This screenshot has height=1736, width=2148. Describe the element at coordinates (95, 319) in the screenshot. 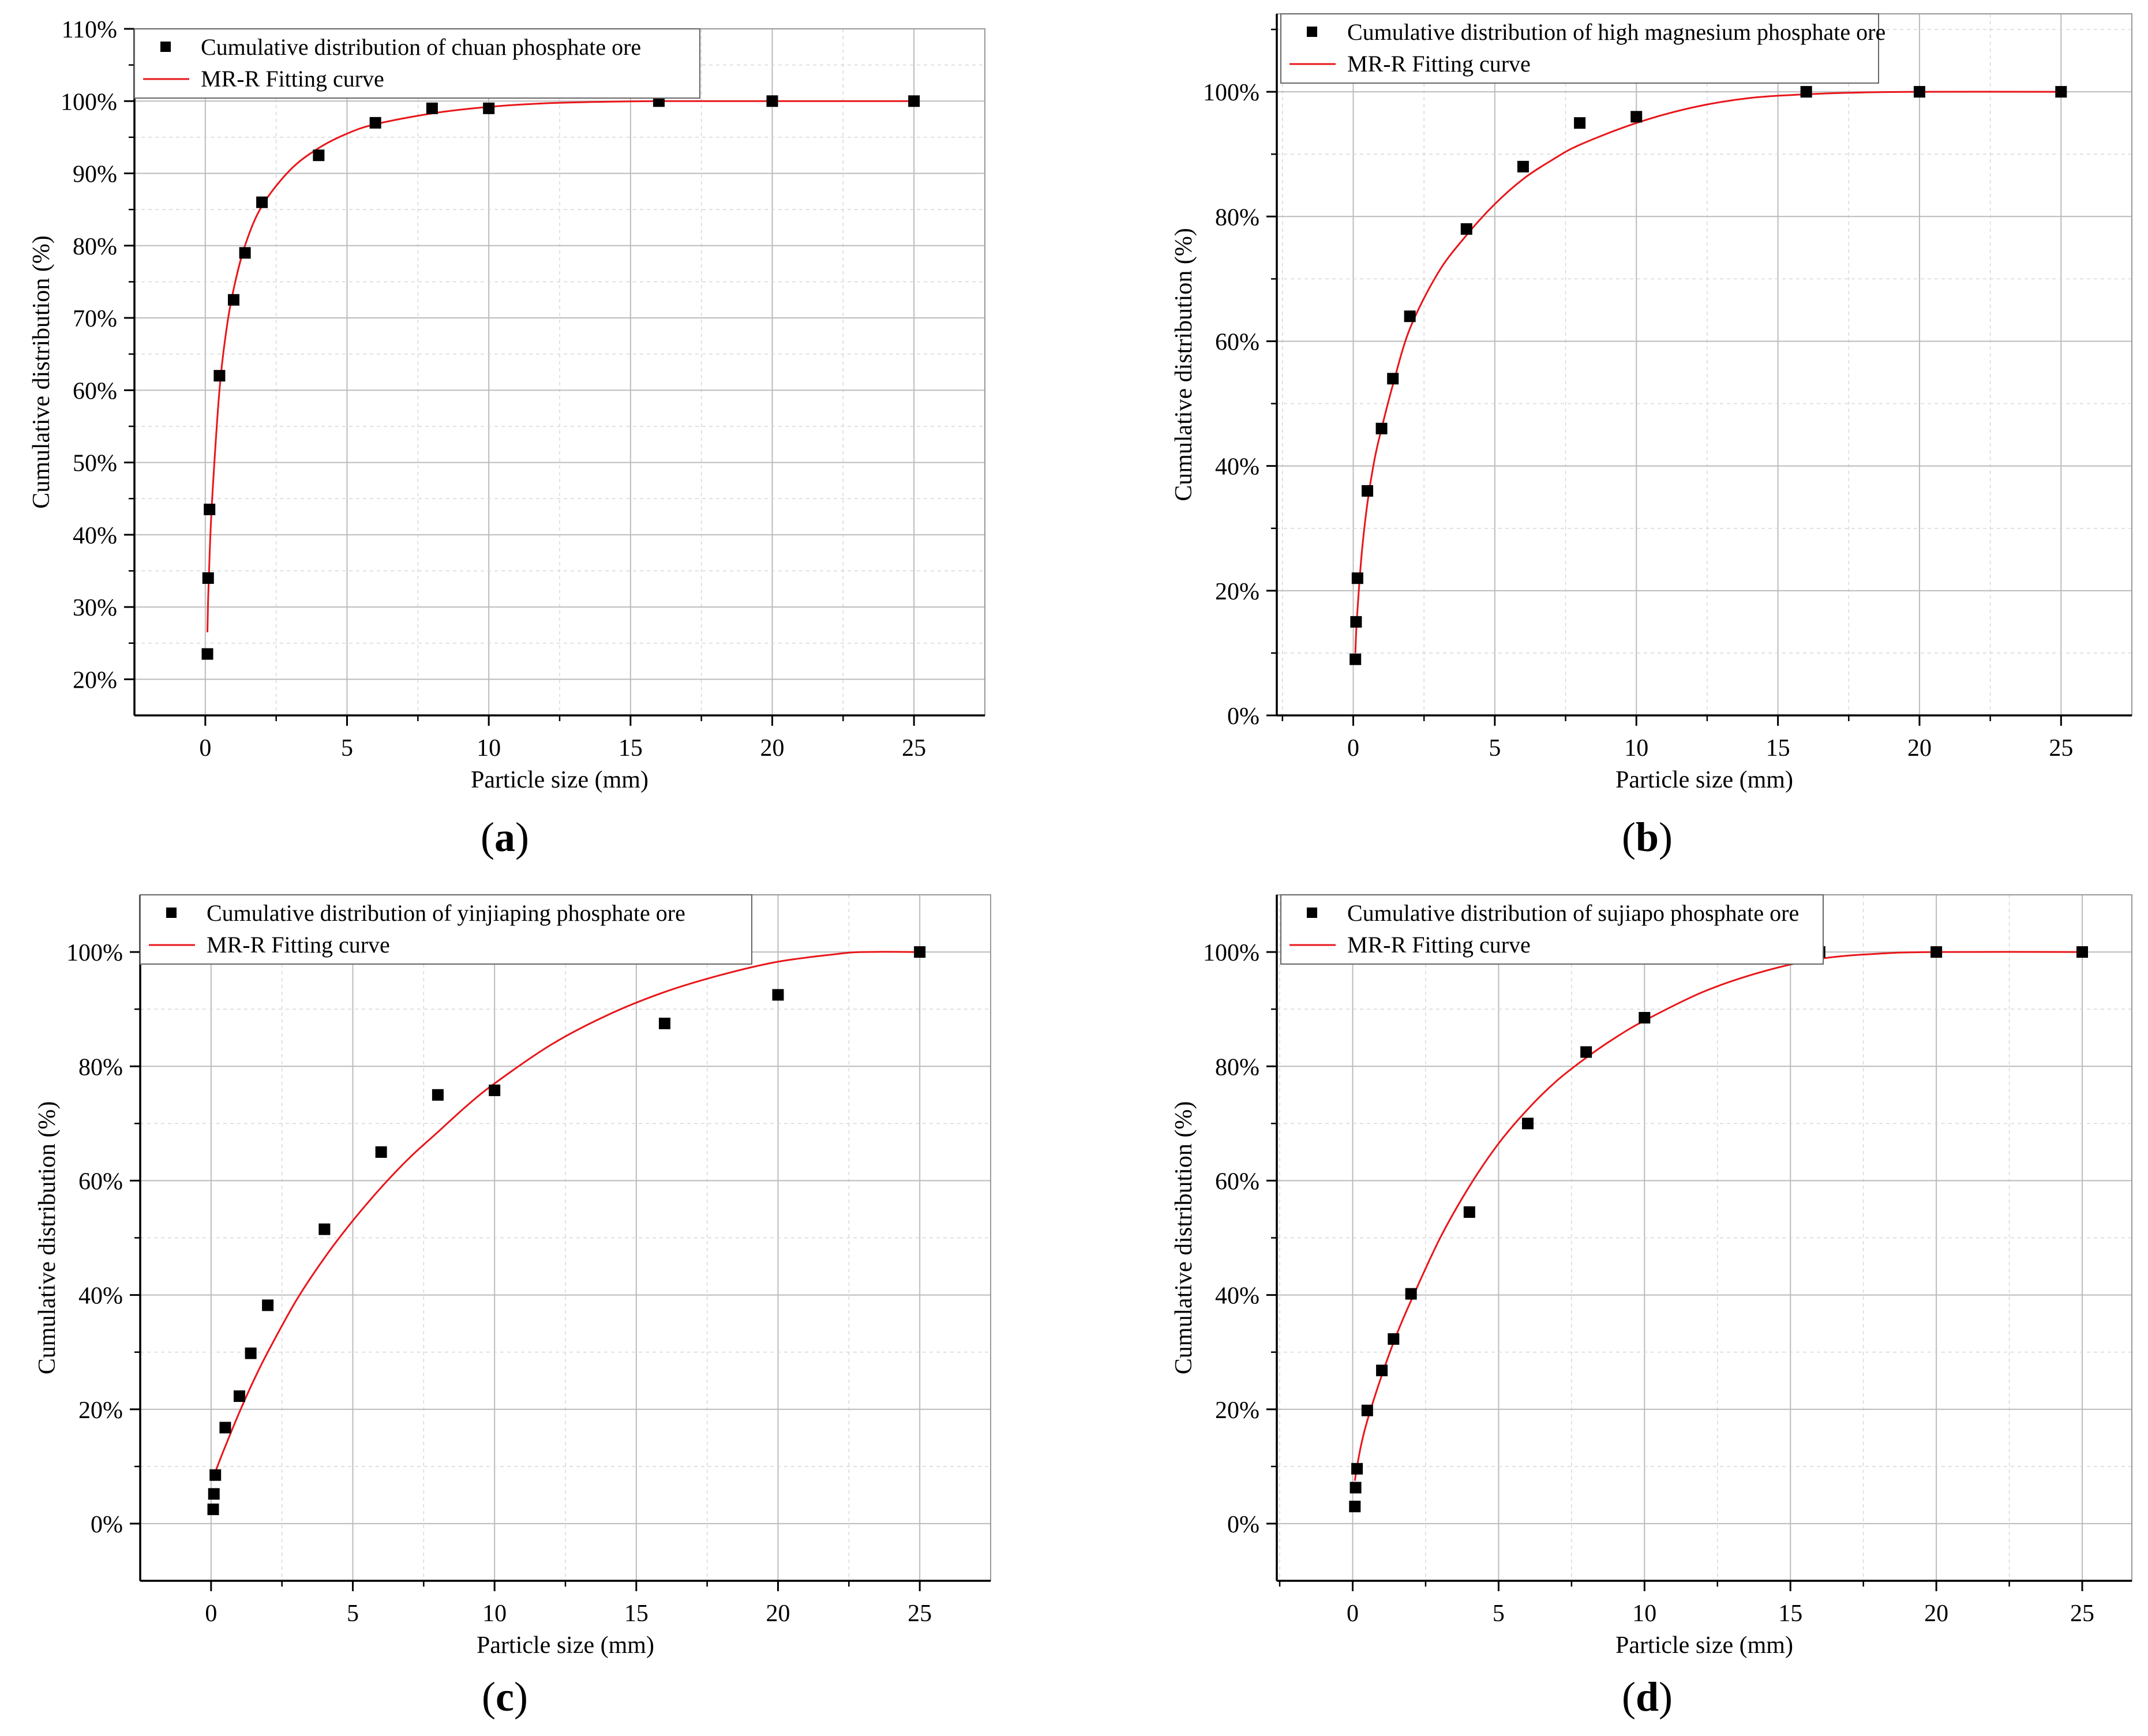

I see `y-tick-label: 70%` at that location.